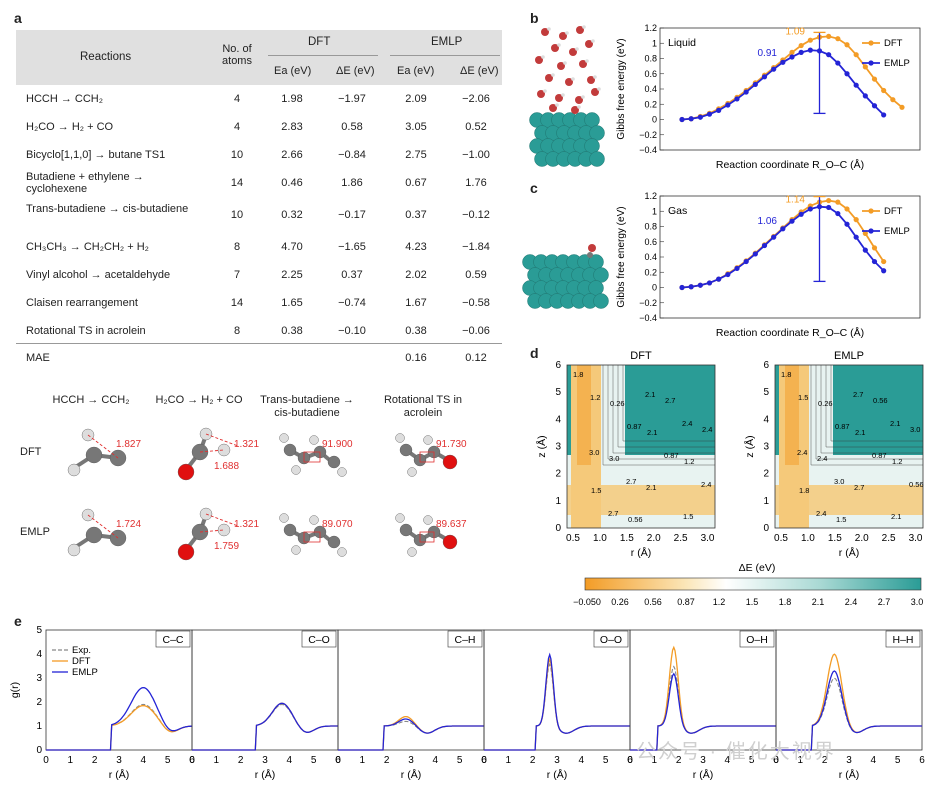 The image size is (945, 792). I want to click on distance-marker, so click(212, 451).